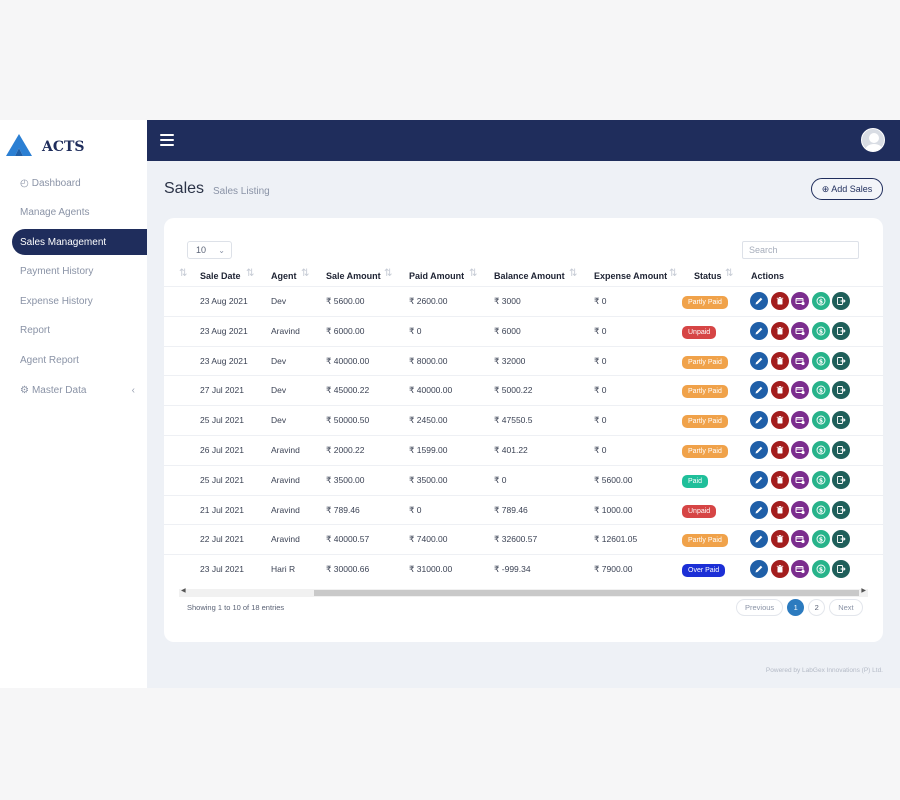 This screenshot has height=800, width=900. Describe the element at coordinates (73, 361) in the screenshot. I see `sidebar-item-agent-report: Agent Report` at that location.